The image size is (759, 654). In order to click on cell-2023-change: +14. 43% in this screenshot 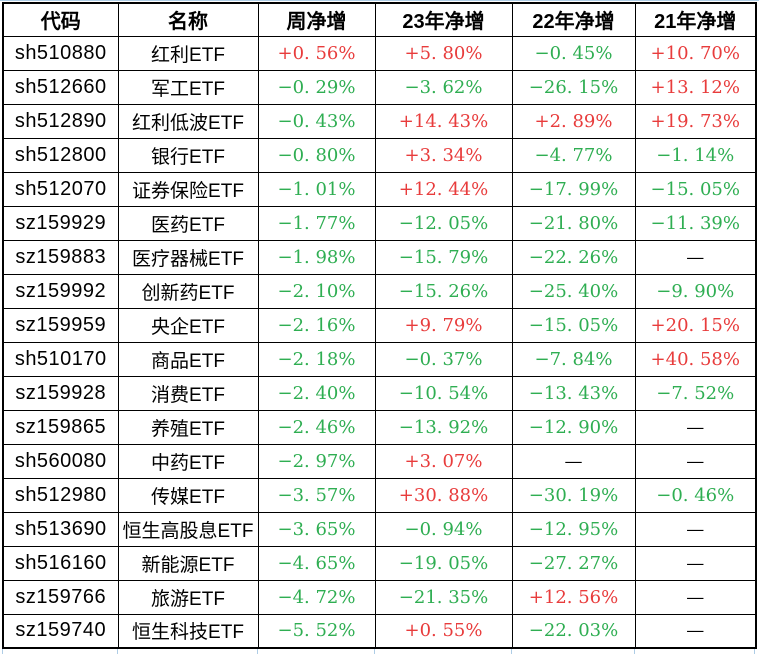, I will do `click(443, 121)`.